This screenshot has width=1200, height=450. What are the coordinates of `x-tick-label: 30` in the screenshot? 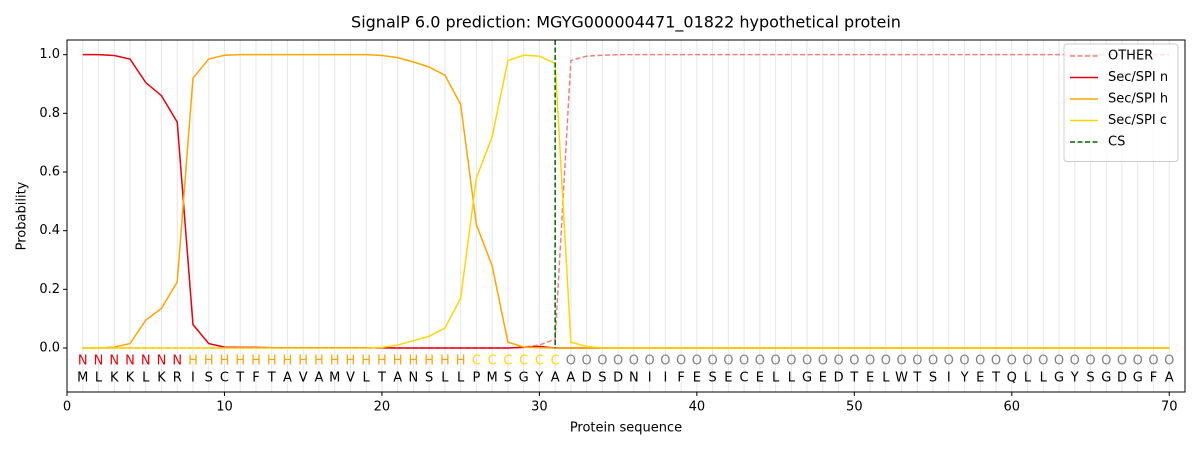 It's located at (539, 407).